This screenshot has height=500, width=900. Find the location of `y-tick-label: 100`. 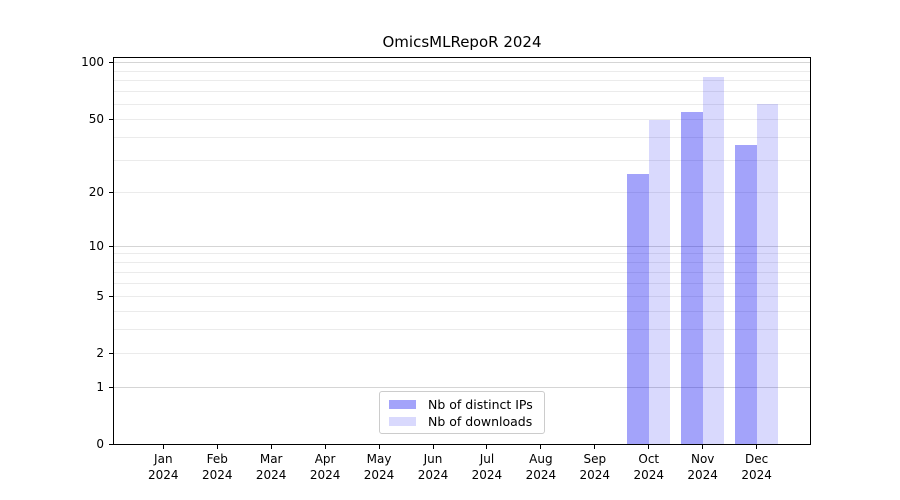

y-tick-label: 100 is located at coordinates (92, 62).